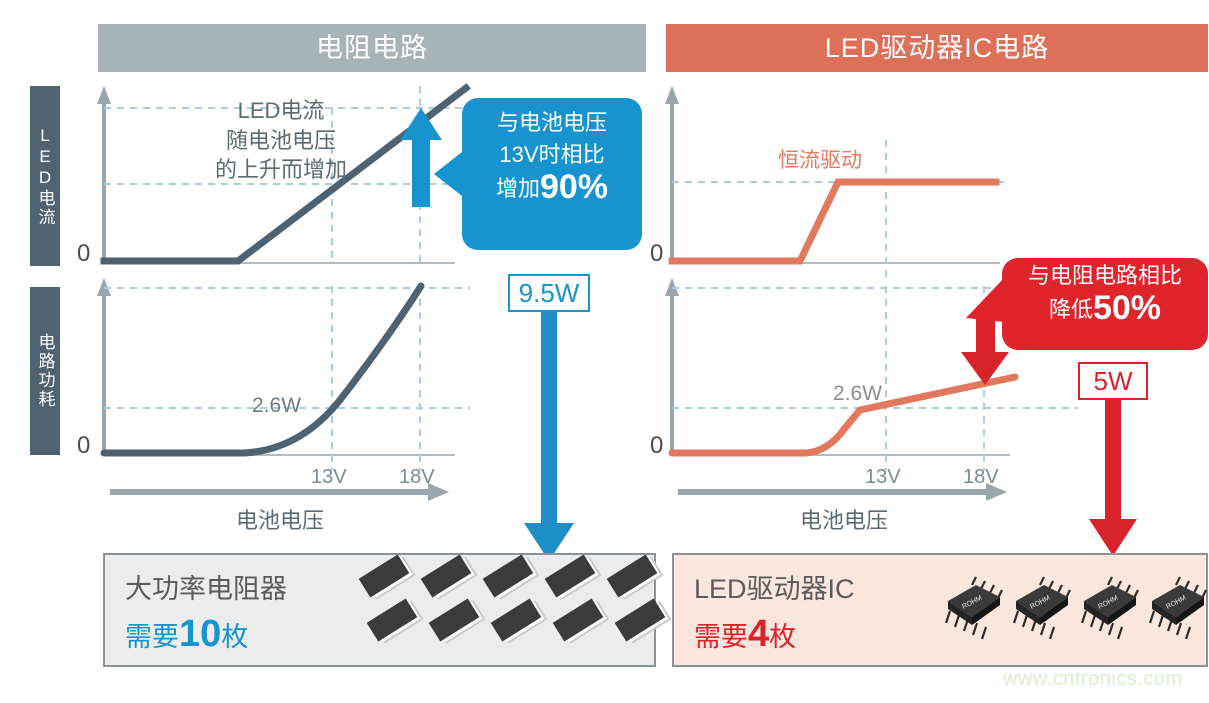 This screenshot has height=703, width=1209. I want to click on callout-power-reduction: 与电阻电路相比 降低50%, so click(1105, 304).